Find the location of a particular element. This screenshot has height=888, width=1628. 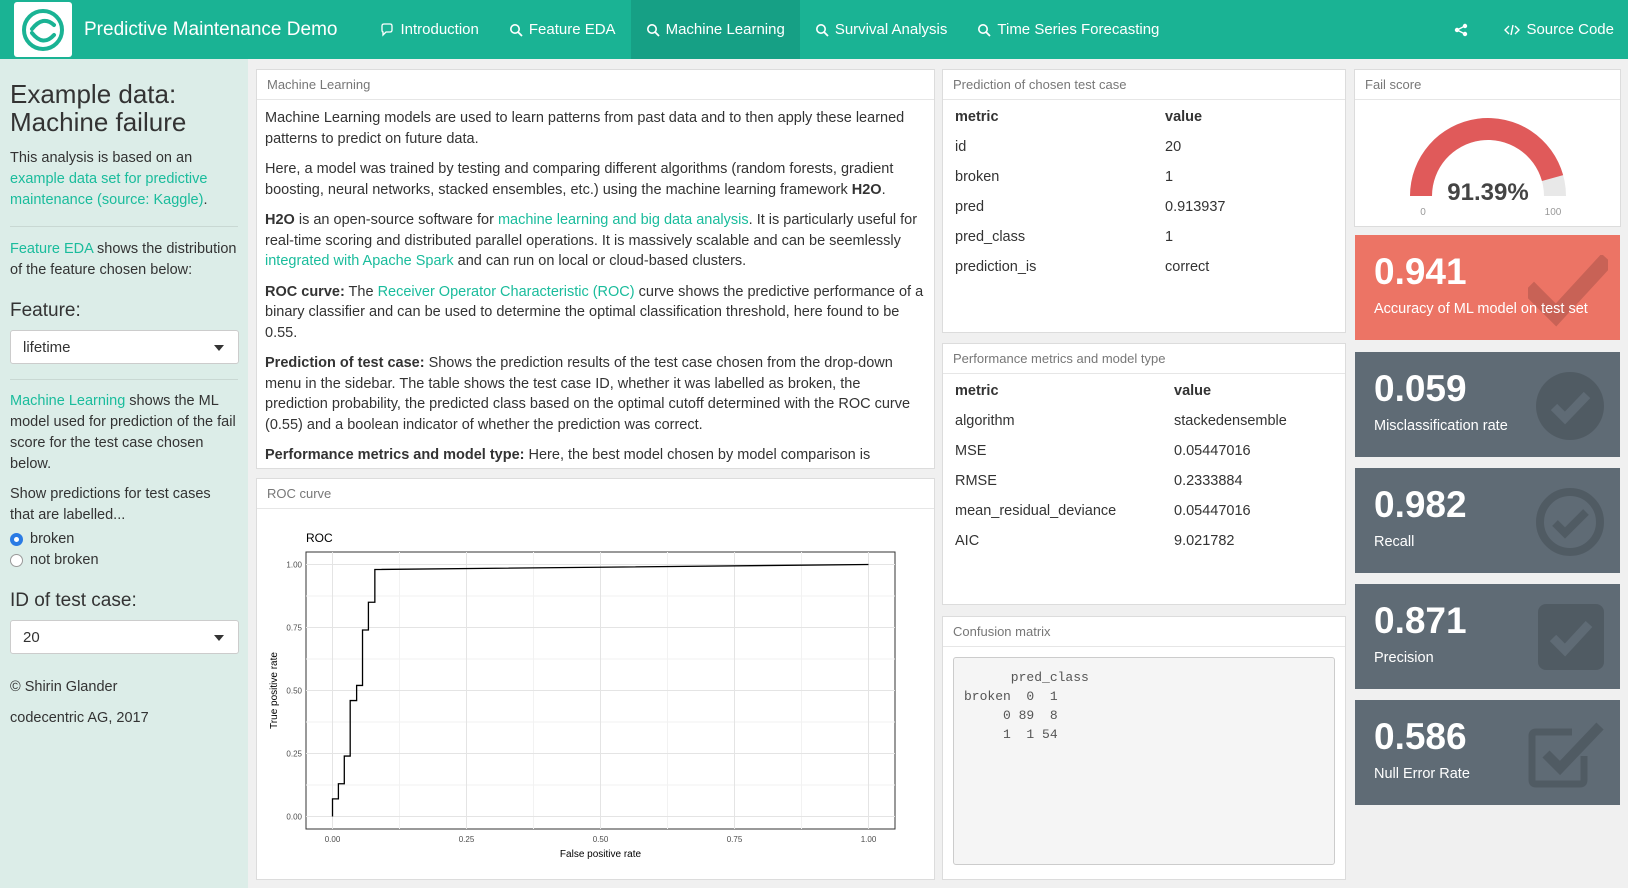

accuracy-value-box: 0.941 Accuracy of ML model on test set is located at coordinates (1487, 287).